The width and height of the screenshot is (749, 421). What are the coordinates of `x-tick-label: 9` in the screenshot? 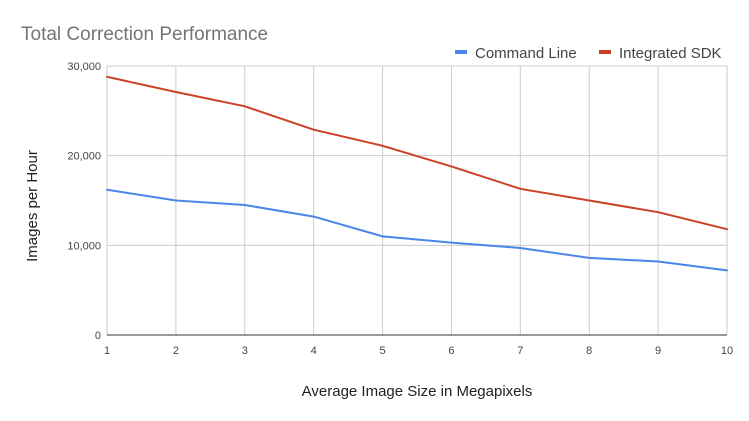 It's located at (658, 351).